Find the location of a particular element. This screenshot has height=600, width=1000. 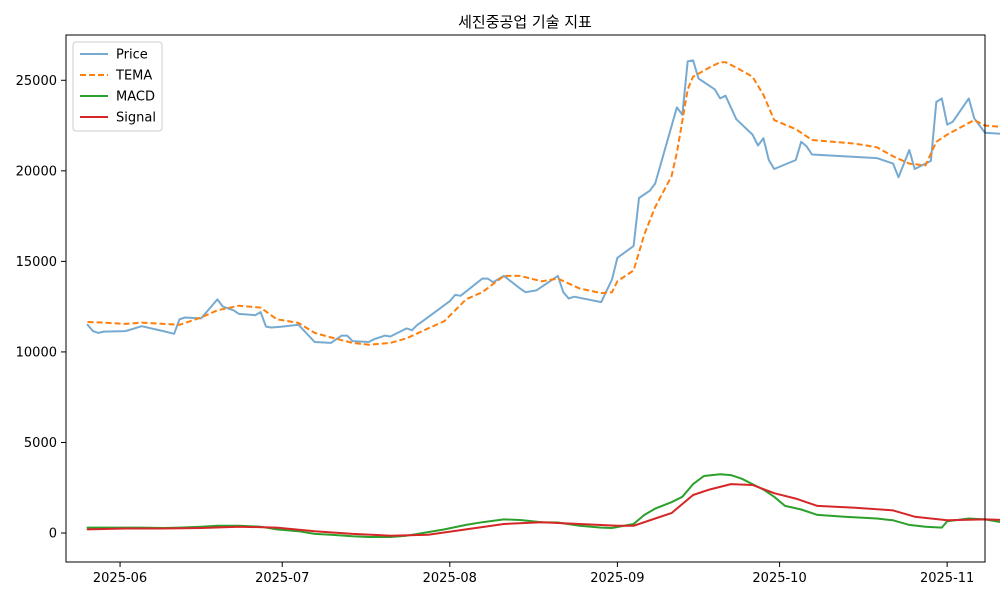

legend: Price TEMA MACD Signal is located at coordinates (117, 86).